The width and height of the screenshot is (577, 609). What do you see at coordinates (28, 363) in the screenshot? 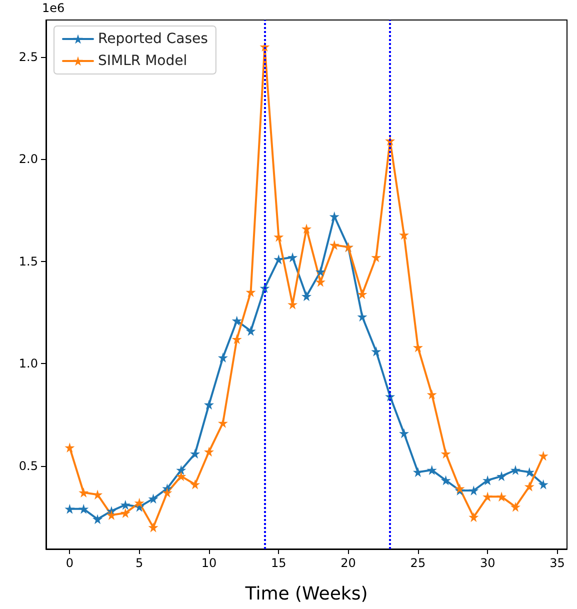
I see `y-tick-label: 1.0` at bounding box center [28, 363].